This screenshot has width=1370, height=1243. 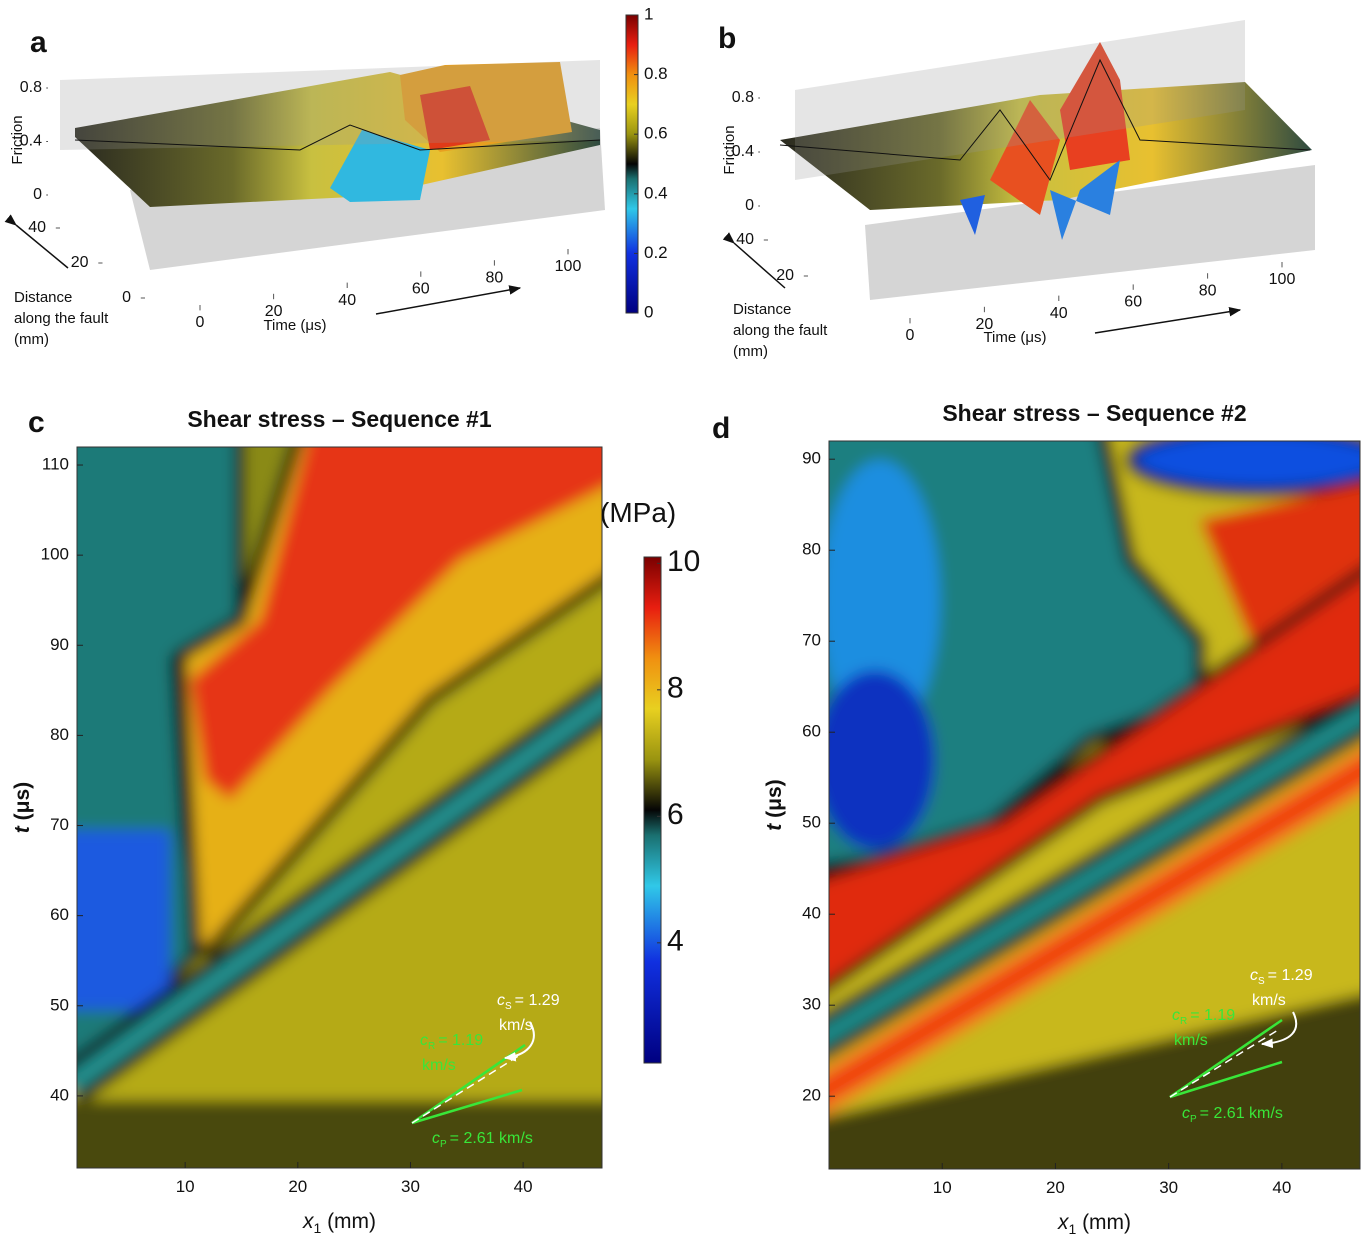 What do you see at coordinates (55, 554) in the screenshot?
I see `y-tick-label: 100` at bounding box center [55, 554].